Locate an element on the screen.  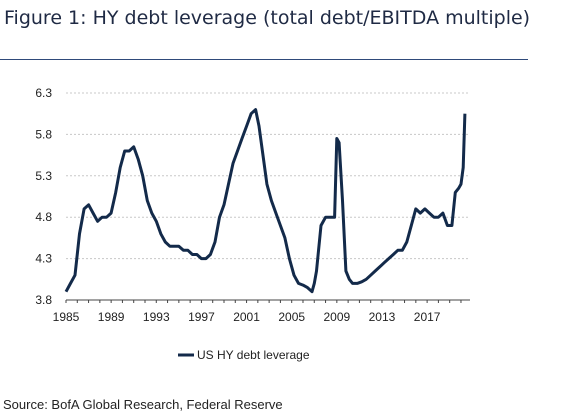
x-tick-label: 1985 is located at coordinates (66, 317).